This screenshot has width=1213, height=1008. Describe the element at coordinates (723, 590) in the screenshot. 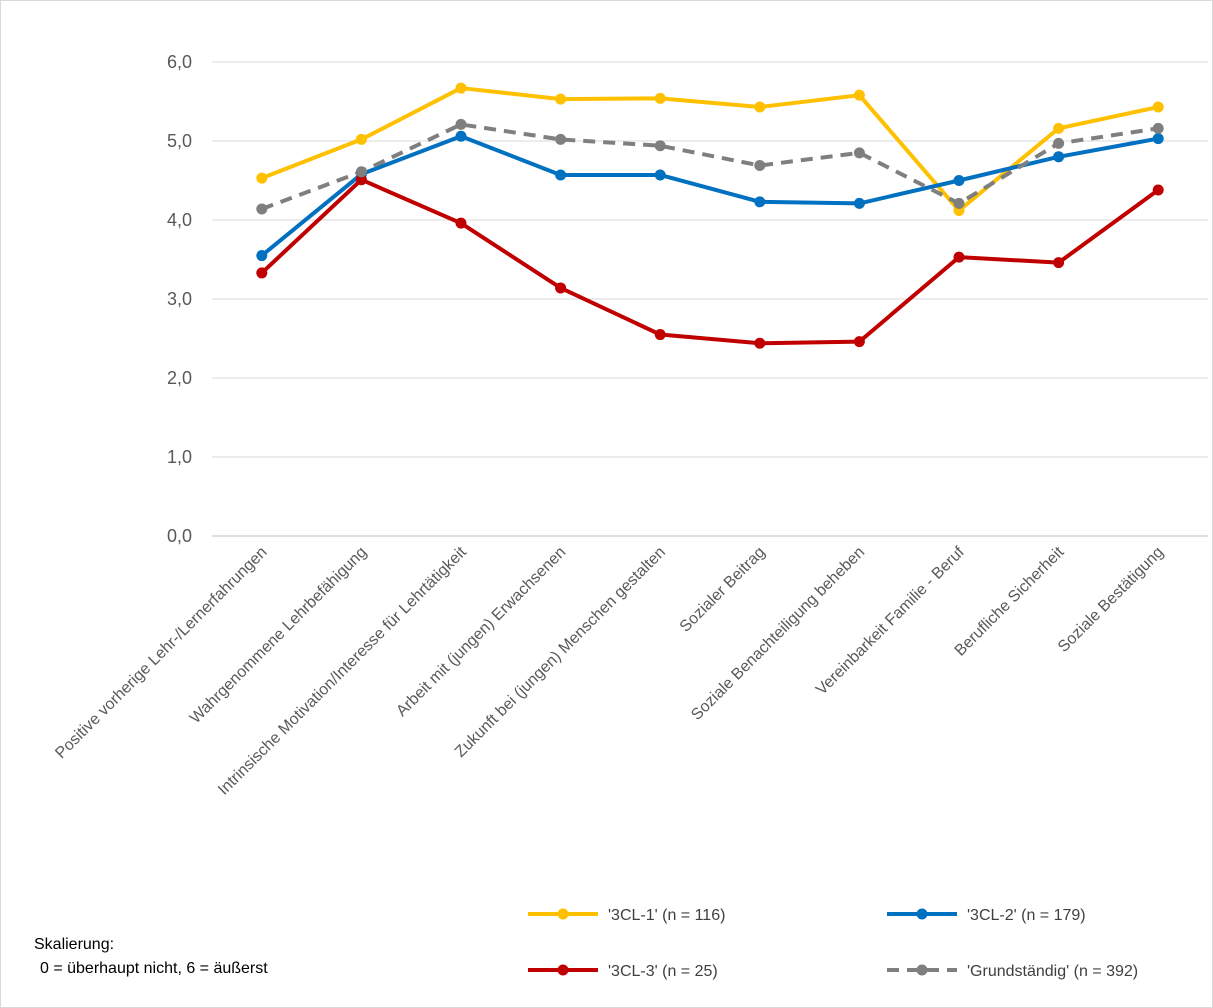

I see `x-category-label: Sozialer Beitrag` at that location.